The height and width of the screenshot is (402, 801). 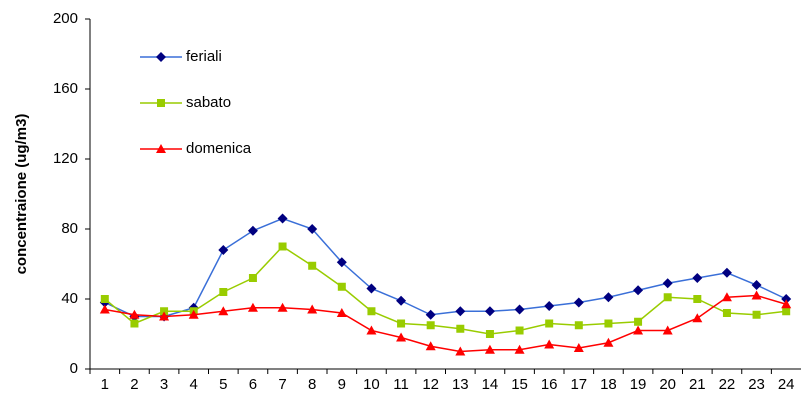 I want to click on y-tick-label: 80, so click(x=69, y=228).